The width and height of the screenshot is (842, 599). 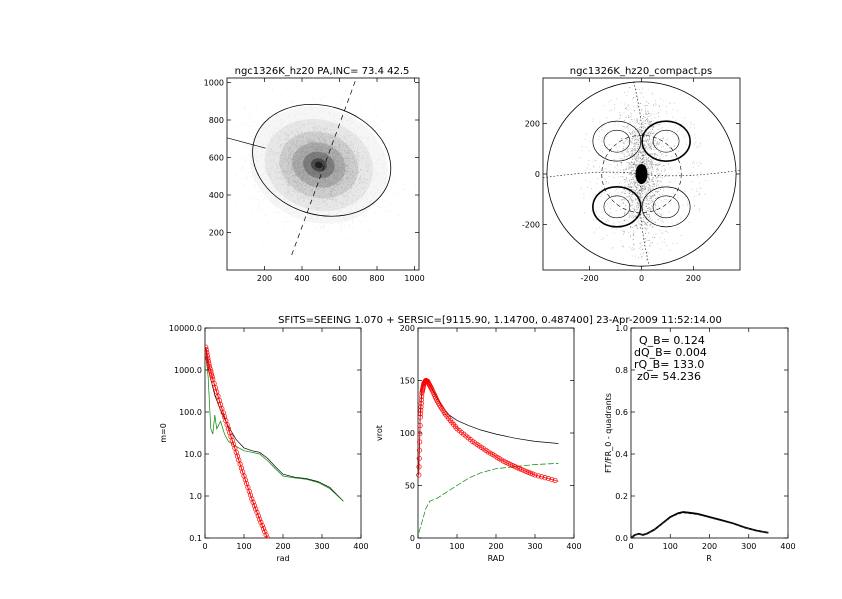 What do you see at coordinates (272, 548) in the screenshot?
I see `sersic-model-point` at bounding box center [272, 548].